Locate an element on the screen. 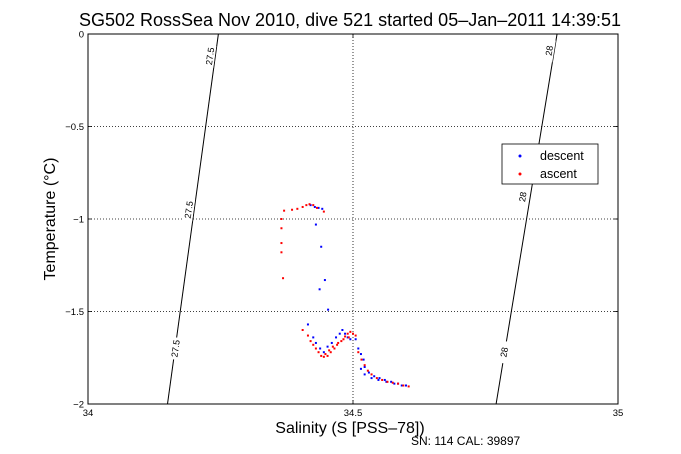  y-tick-label: −0.5 is located at coordinates (74, 127).